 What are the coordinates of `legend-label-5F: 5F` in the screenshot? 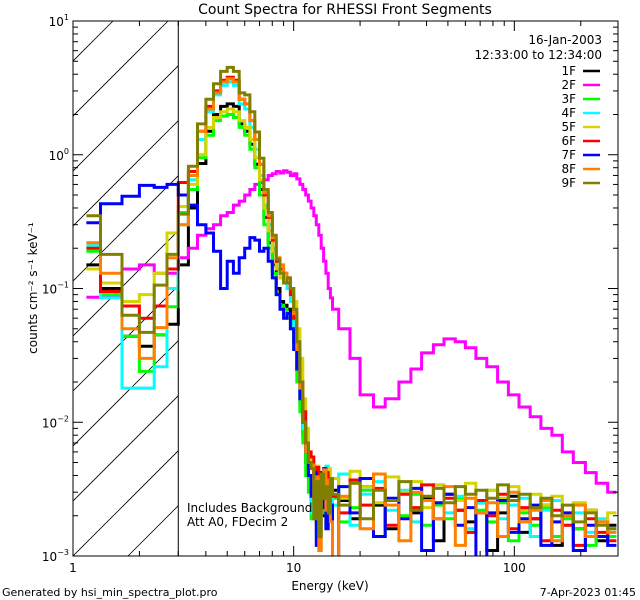 It's located at (568, 127).